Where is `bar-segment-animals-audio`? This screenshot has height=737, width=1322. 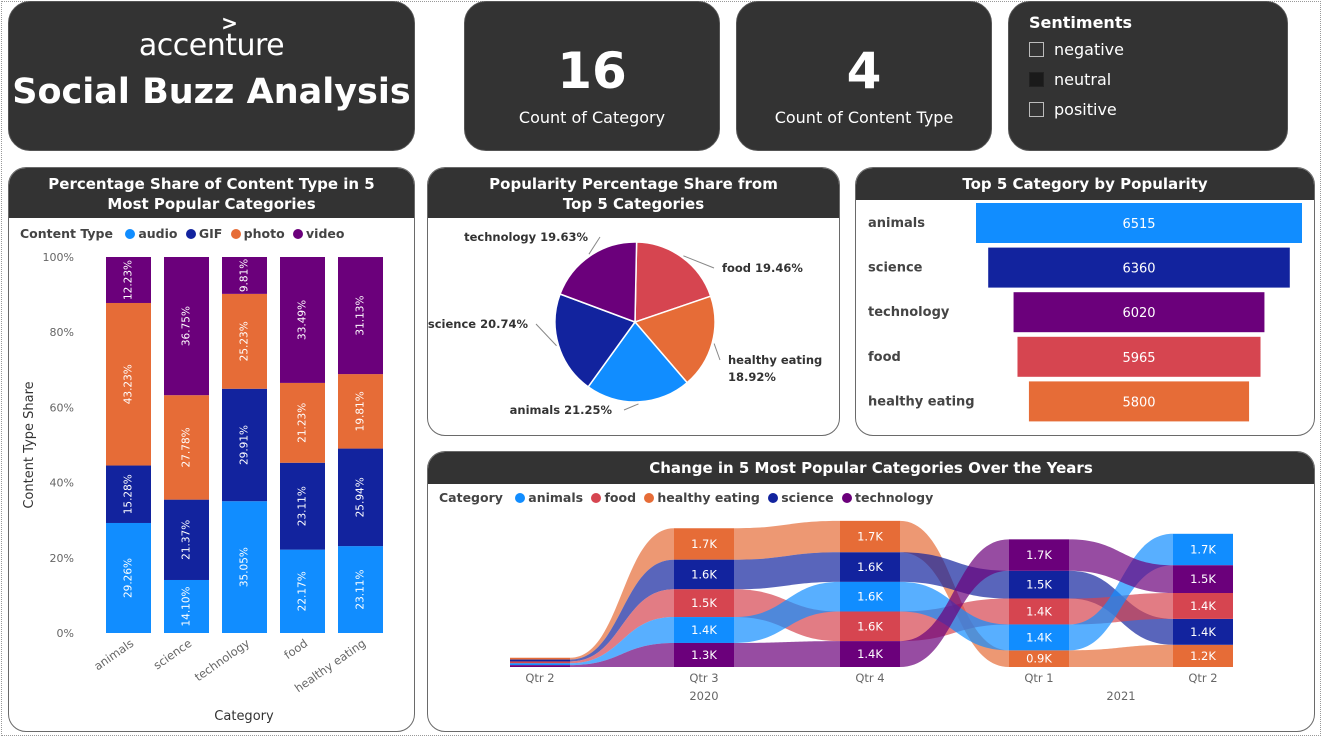 bar-segment-animals-audio is located at coordinates (128, 577).